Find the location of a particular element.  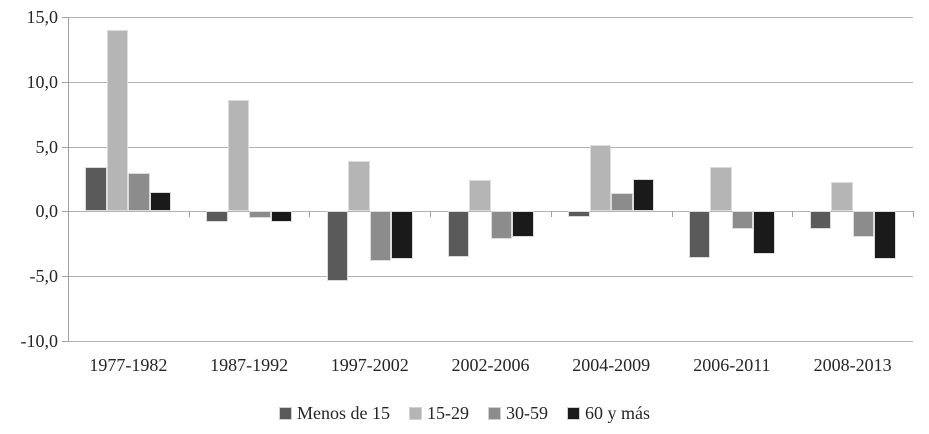

bar-15-29-1977-1982 is located at coordinates (117, 121).